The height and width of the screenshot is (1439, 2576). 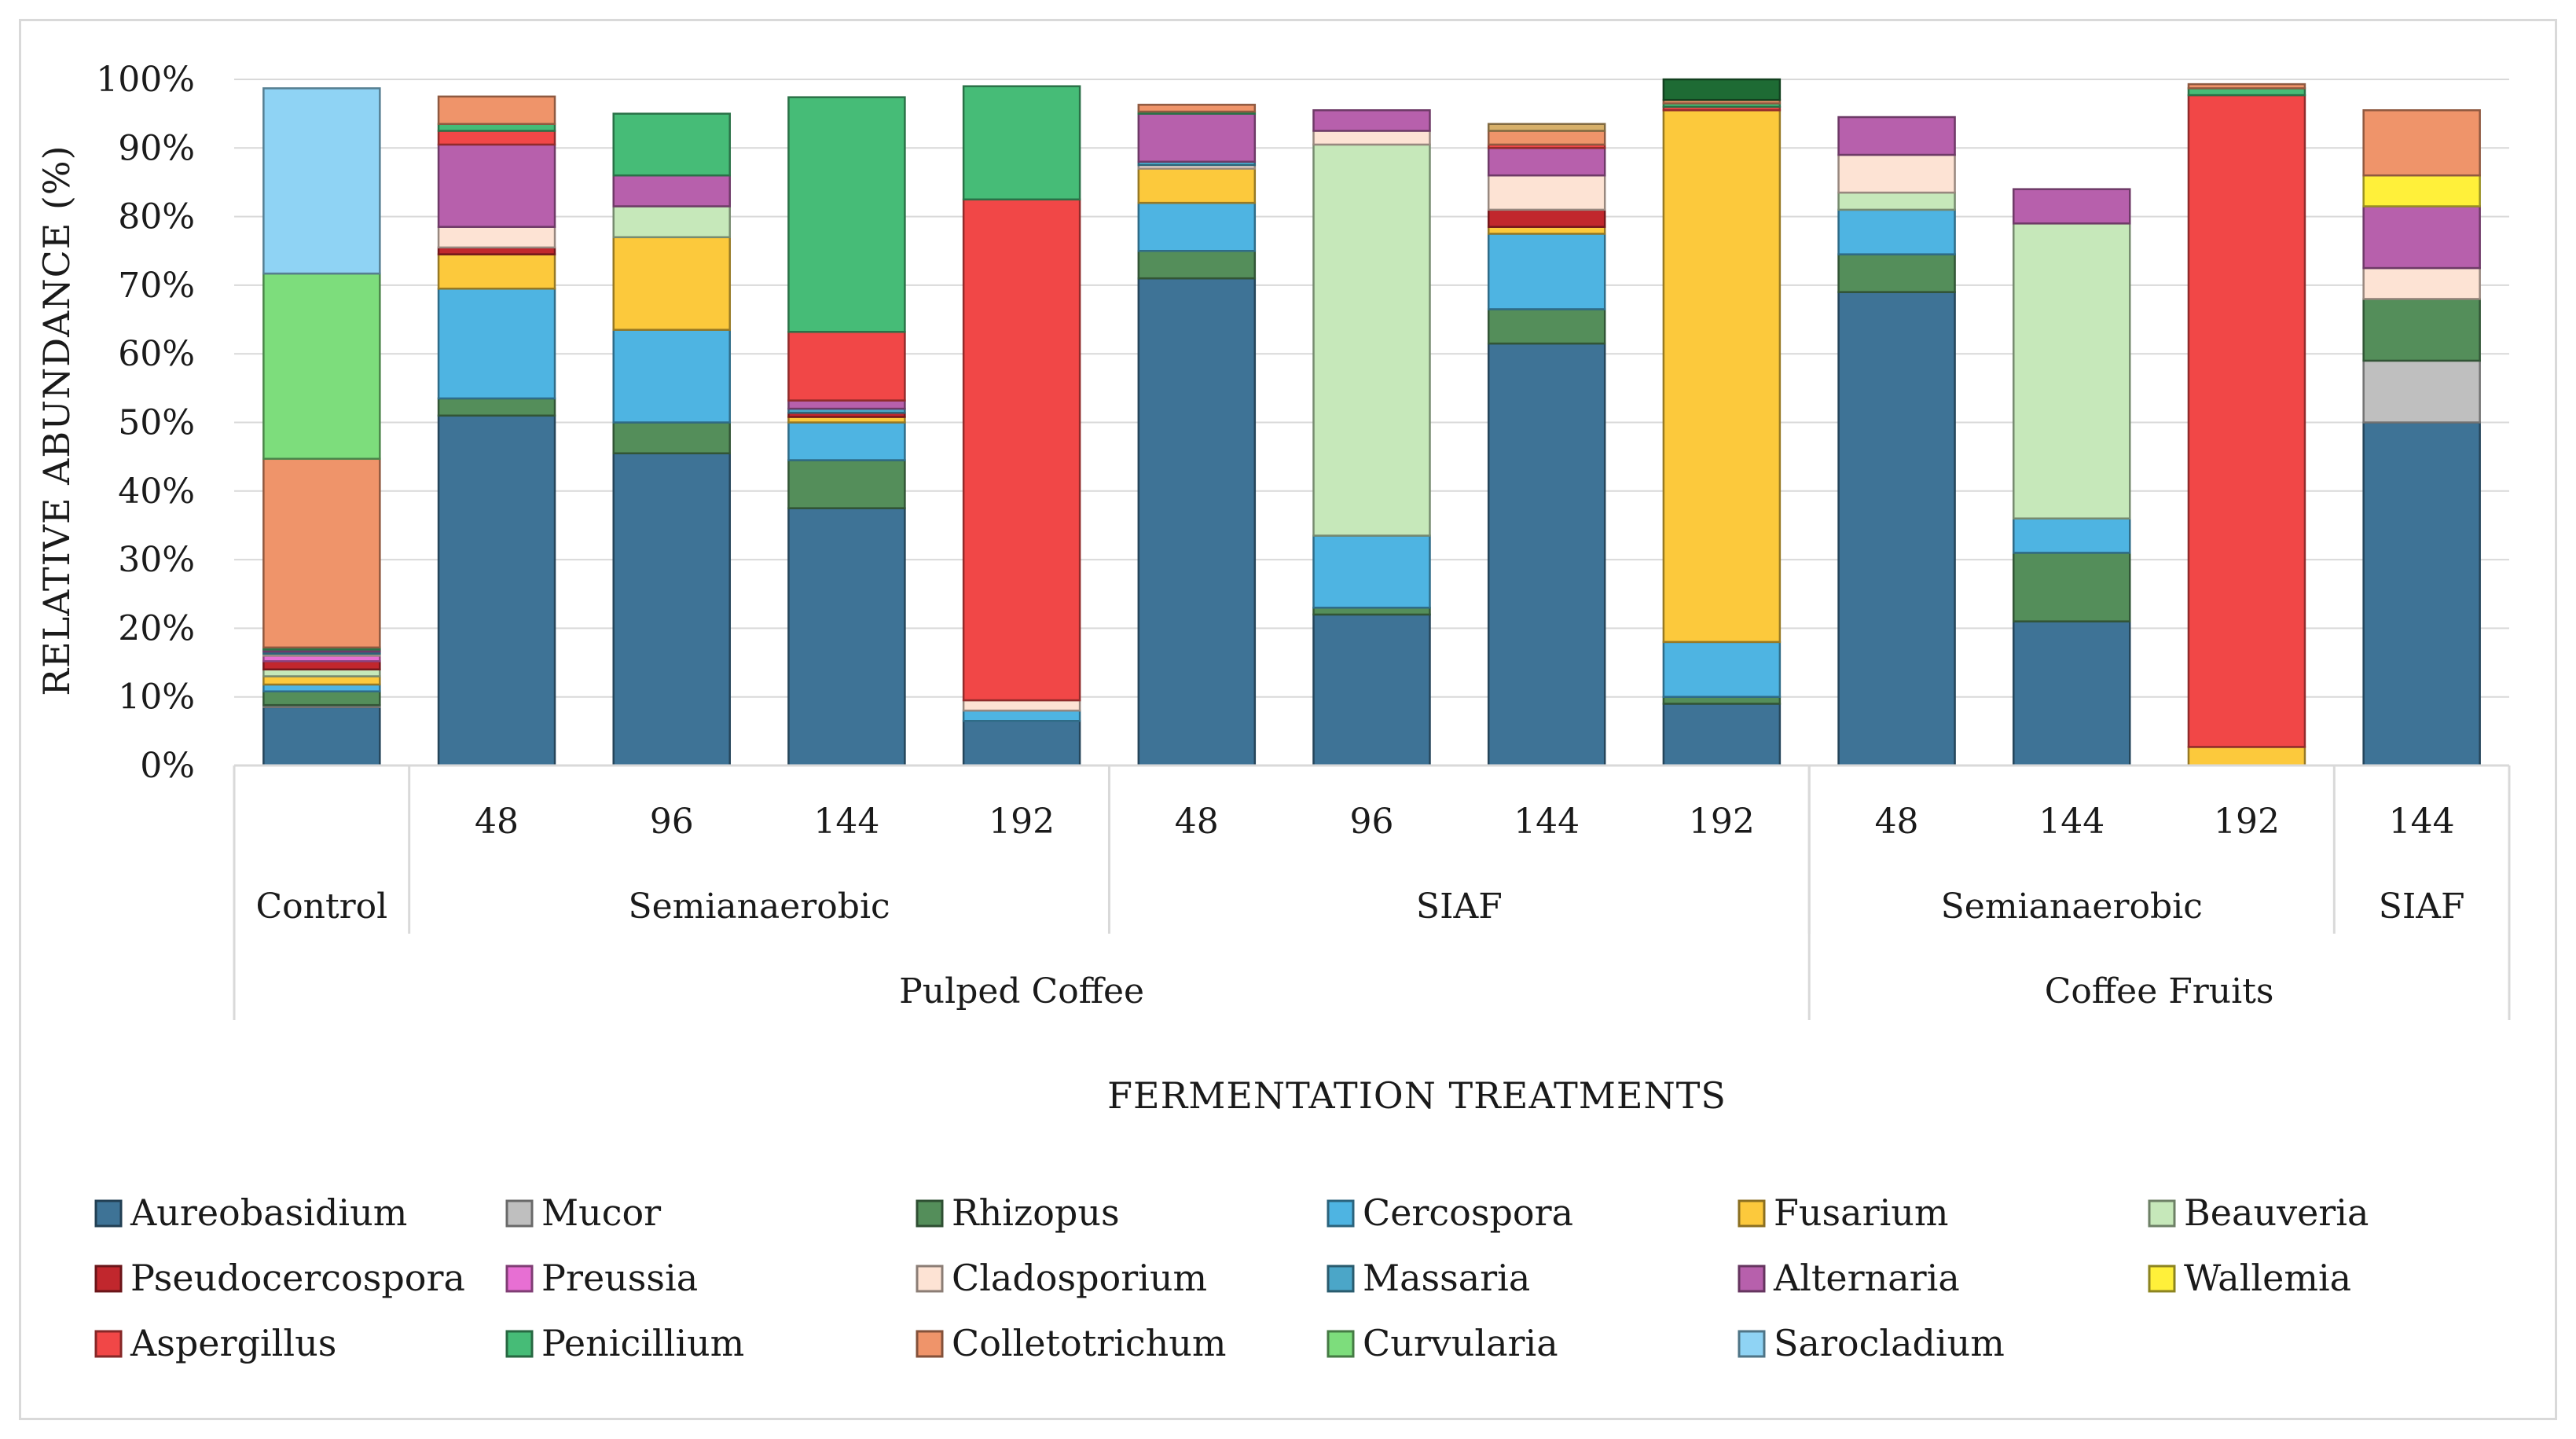 I want to click on legend-item: Rhizopus, so click(x=1018, y=1212).